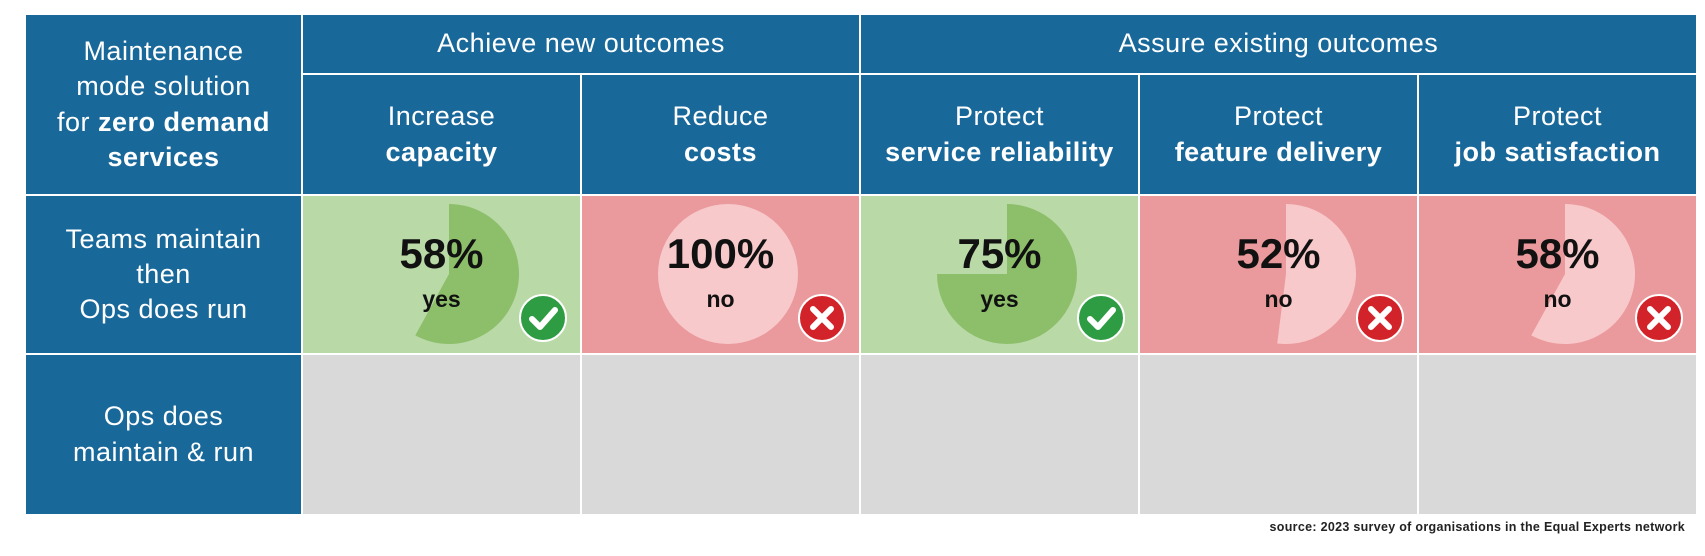  What do you see at coordinates (163, 309) in the screenshot?
I see `row-header-line3: Ops does run` at bounding box center [163, 309].